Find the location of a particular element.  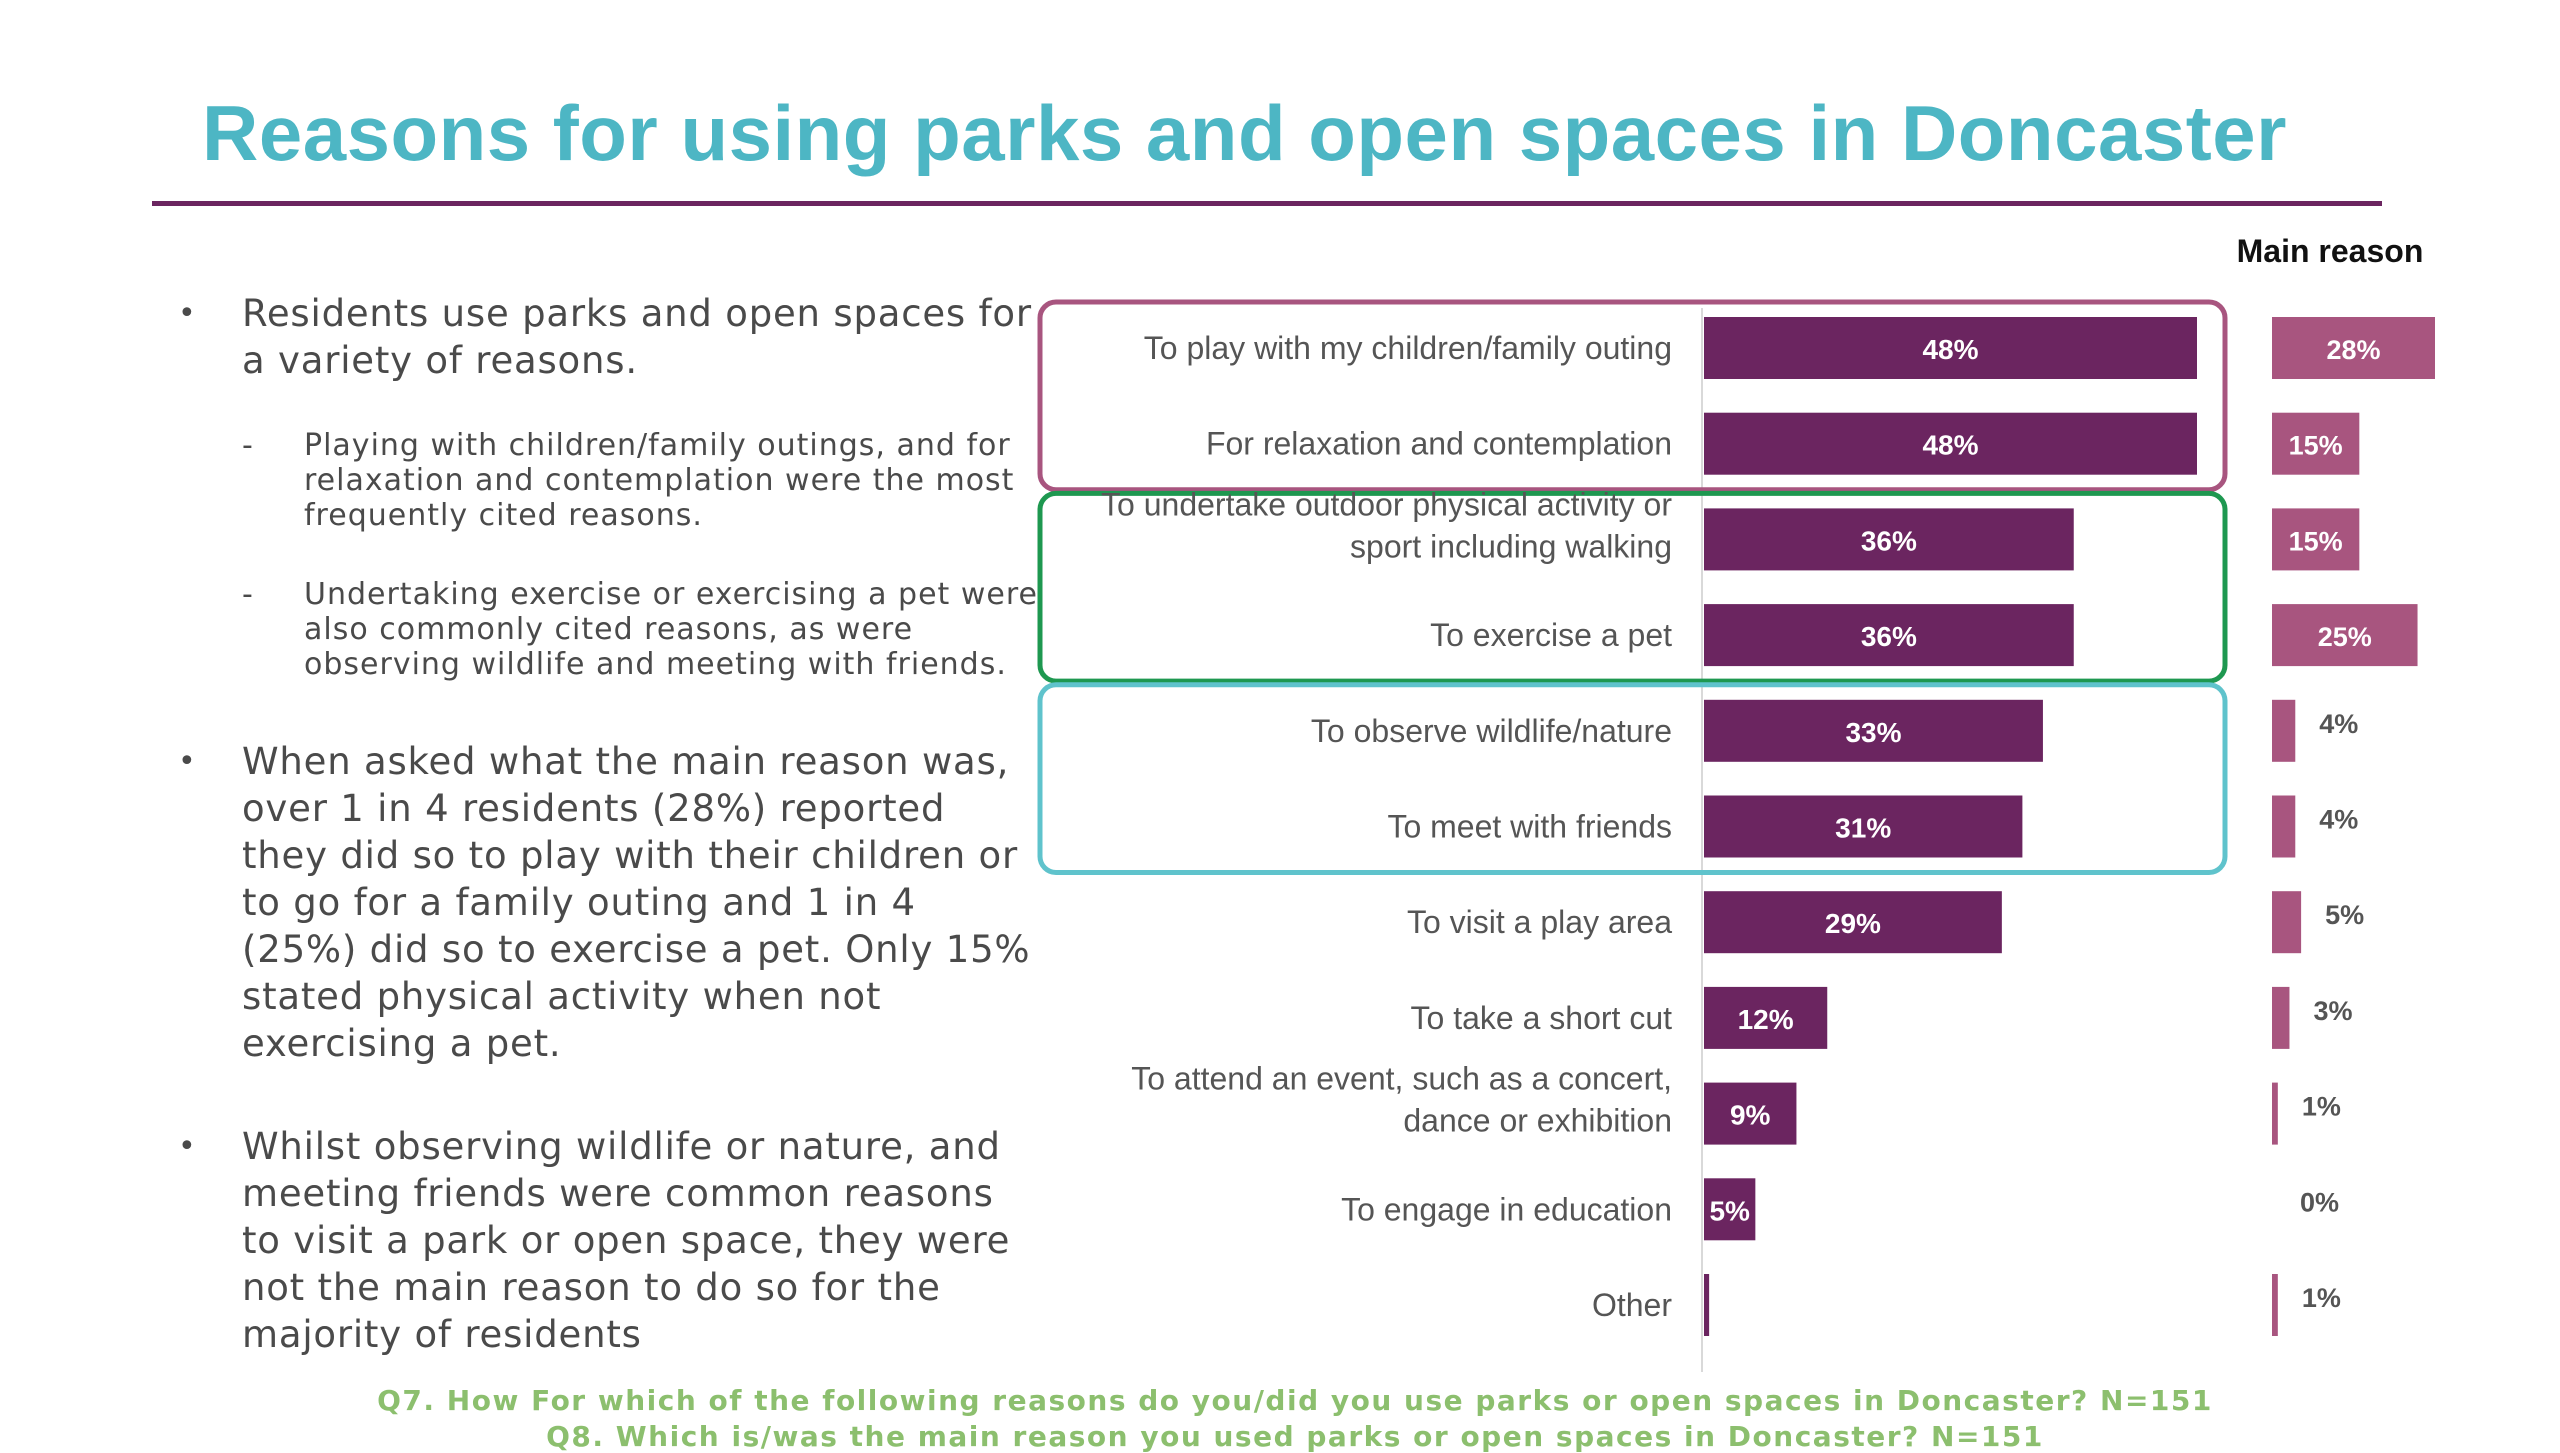

main-reason-value-label: 25% is located at coordinates (2345, 637).